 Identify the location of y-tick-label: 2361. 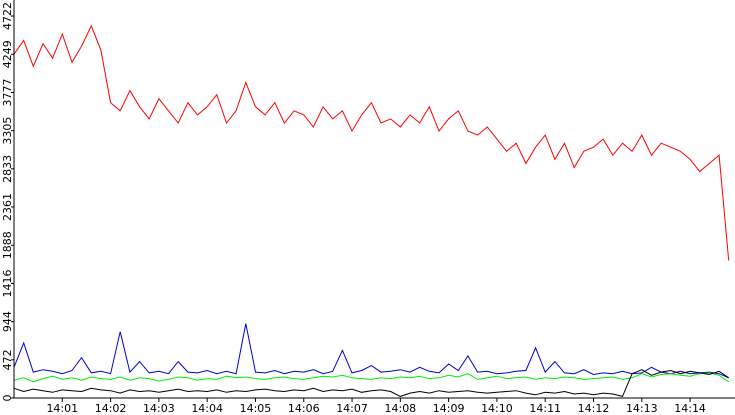
(7, 207).